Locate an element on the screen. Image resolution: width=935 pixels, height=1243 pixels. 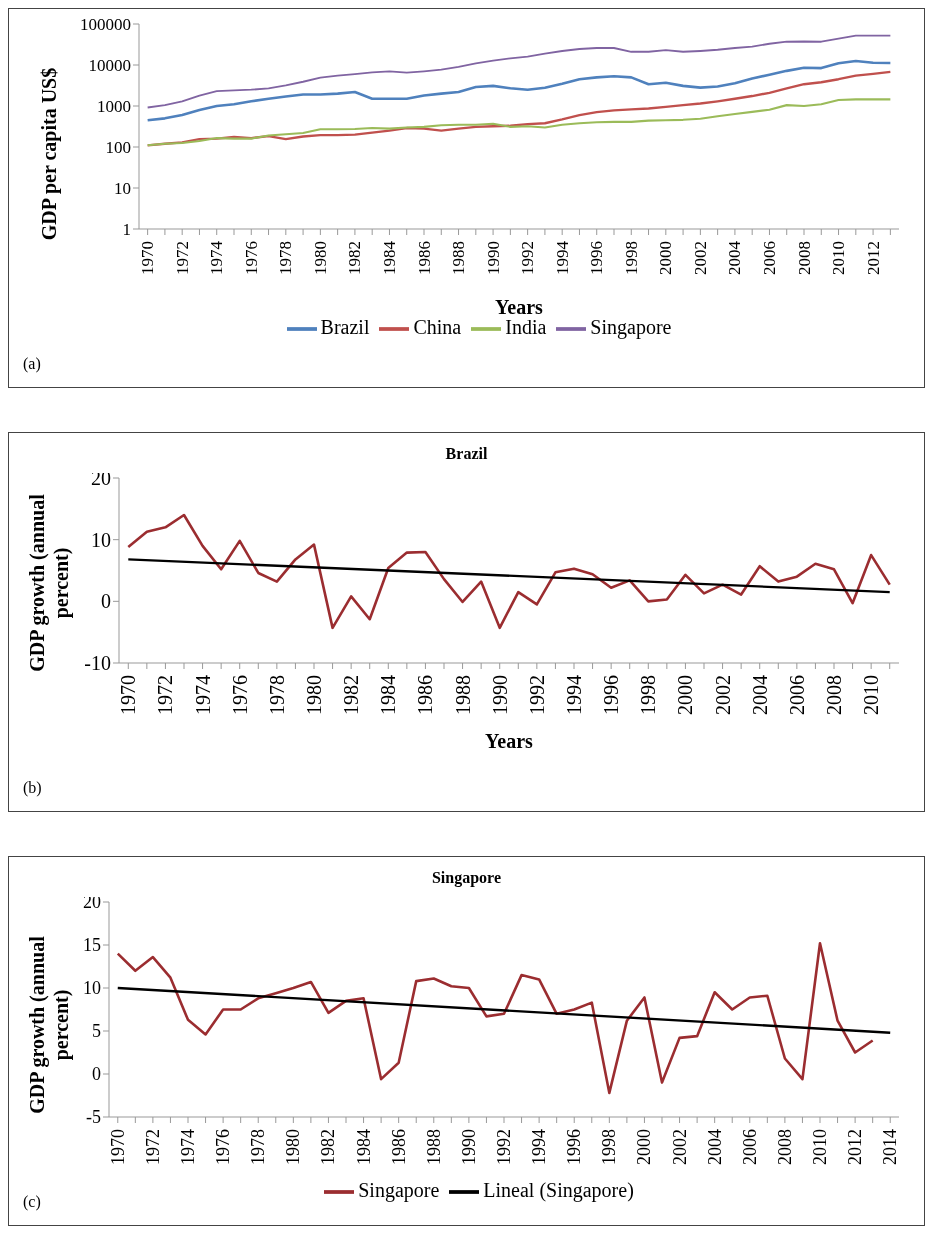
legend-label: Singapore is located at coordinates (399, 1189).